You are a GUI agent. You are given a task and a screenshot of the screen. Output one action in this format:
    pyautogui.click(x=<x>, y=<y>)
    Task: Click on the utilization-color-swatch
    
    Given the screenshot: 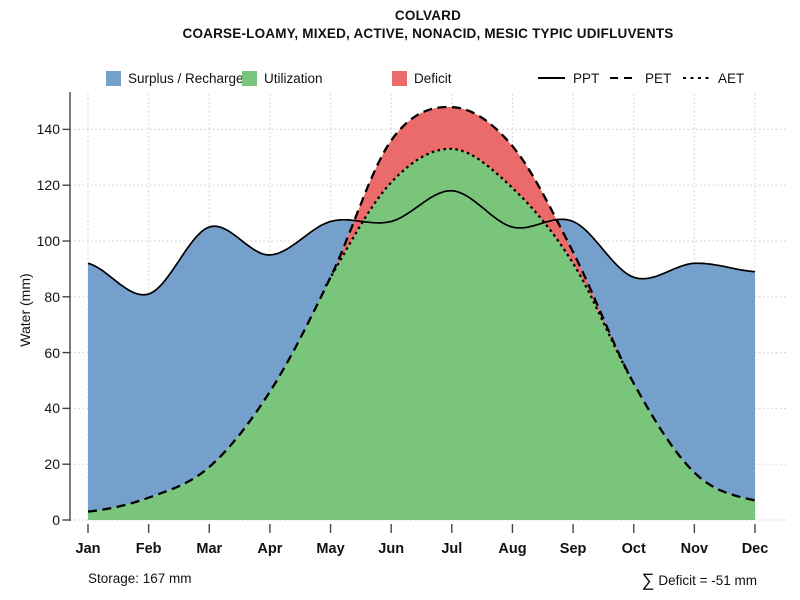 What is the action you would take?
    pyautogui.click(x=249, y=78)
    